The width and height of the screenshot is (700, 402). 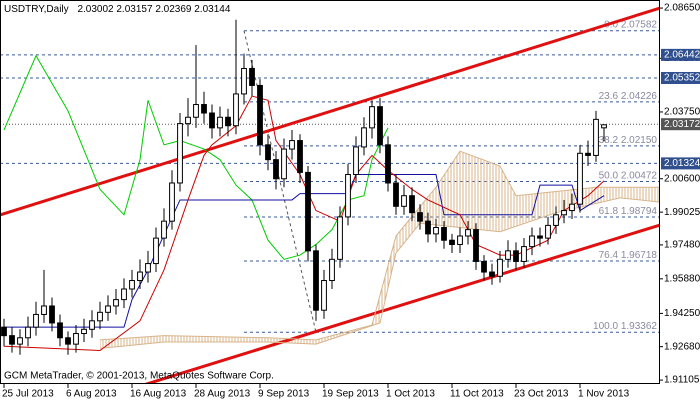 I want to click on x-tick-label: 28 Aug 2013, so click(x=222, y=394).